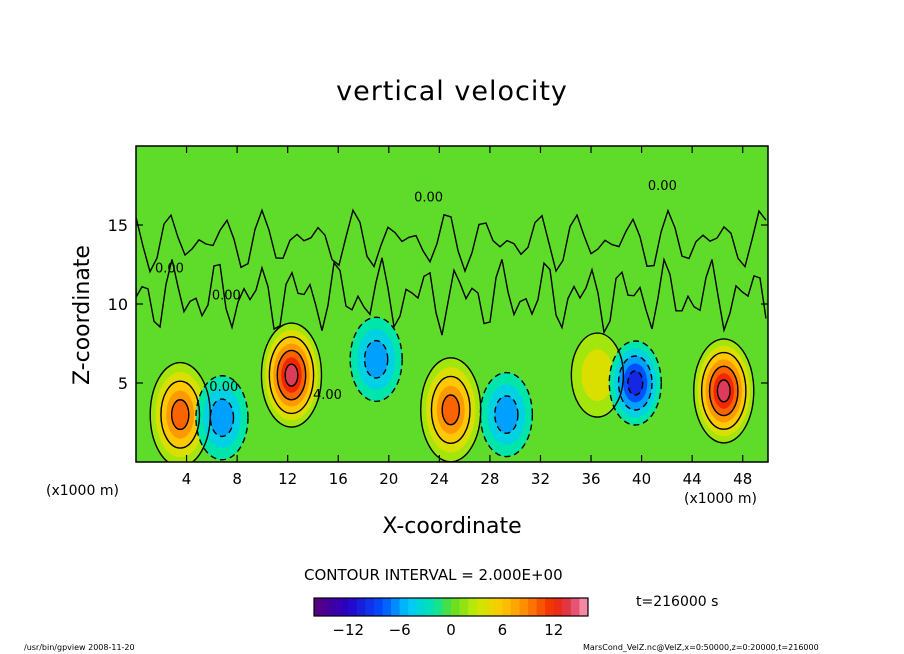  What do you see at coordinates (503, 630) in the screenshot?
I see `colorbar-tick-label: 6` at bounding box center [503, 630].